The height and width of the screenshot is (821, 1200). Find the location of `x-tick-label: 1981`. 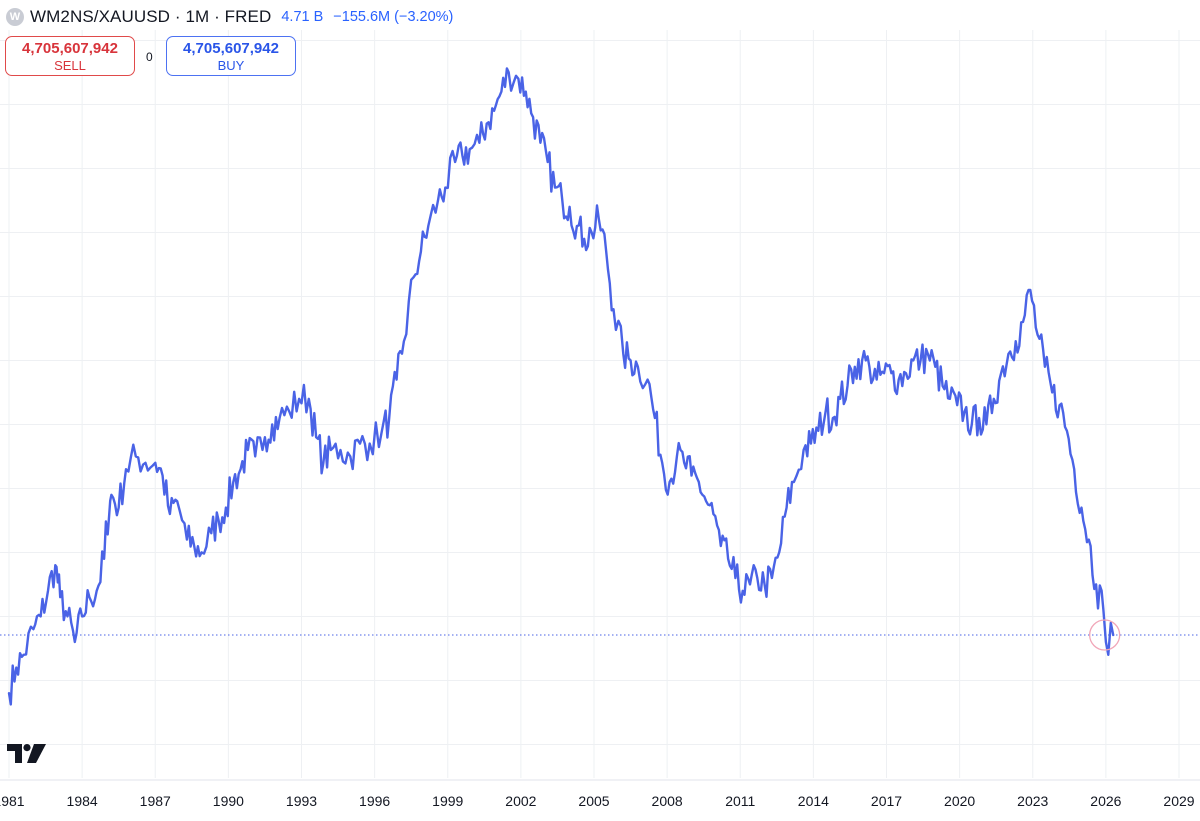

x-tick-label: 1981 is located at coordinates (12, 801).